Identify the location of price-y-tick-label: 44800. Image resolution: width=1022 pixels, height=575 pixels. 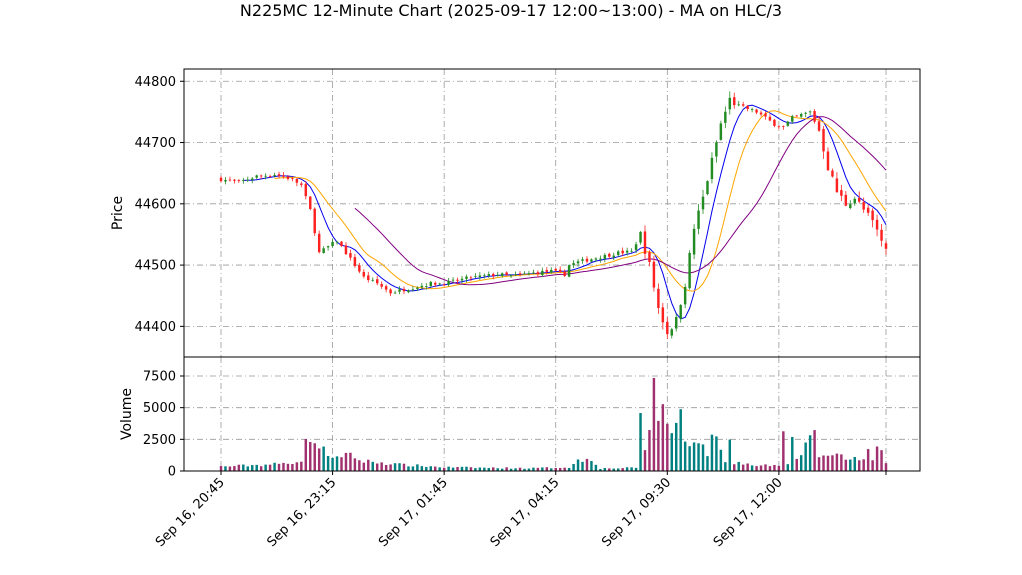
(155, 82).